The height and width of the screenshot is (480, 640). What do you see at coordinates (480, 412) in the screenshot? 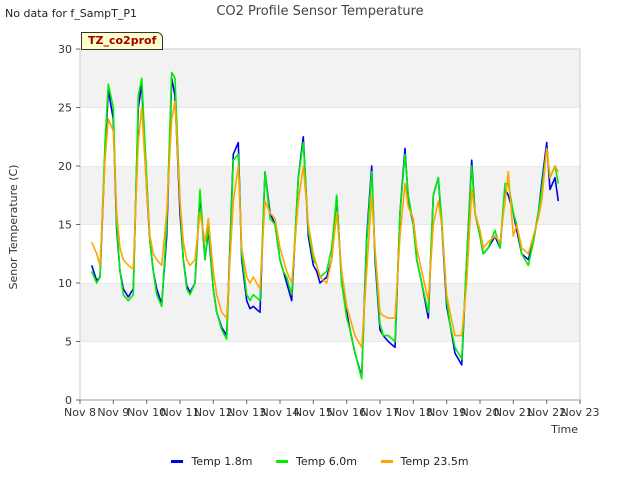
I see `x-tick-label: Nov 20` at bounding box center [480, 412].